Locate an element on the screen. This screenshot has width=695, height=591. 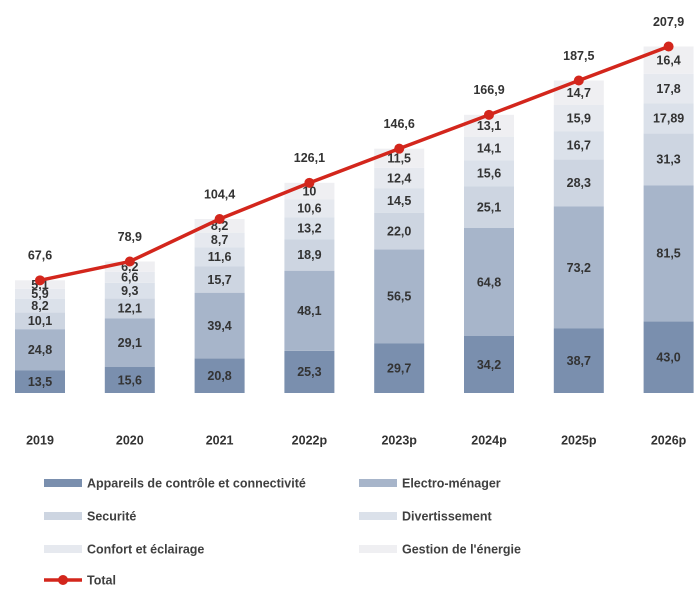
segment-label: 10,6 is located at coordinates (309, 209).